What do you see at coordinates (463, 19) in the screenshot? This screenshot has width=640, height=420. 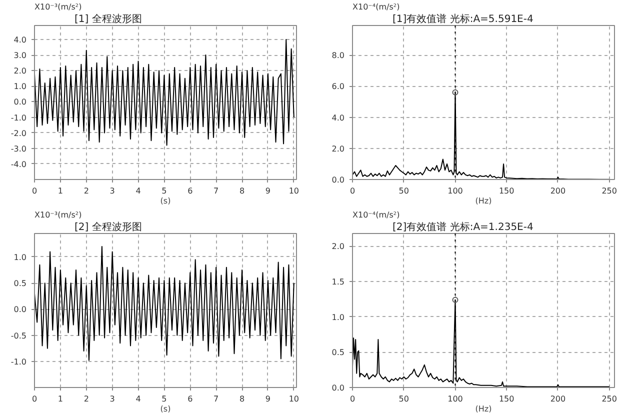 I see `chart-title: [1]有效值谱 光标:A=5.591E-4` at bounding box center [463, 19].